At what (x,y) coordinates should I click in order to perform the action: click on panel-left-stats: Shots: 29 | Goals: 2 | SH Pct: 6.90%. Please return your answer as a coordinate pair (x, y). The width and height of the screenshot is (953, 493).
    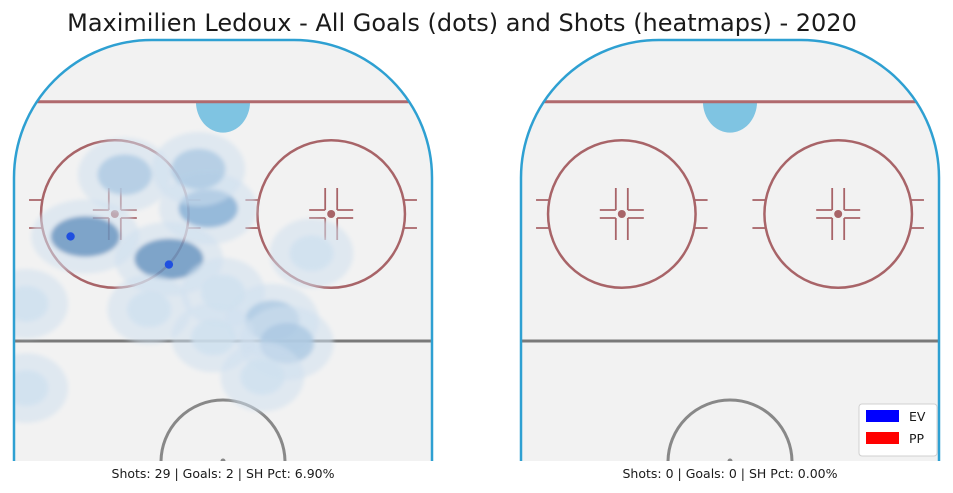
    Looking at the image, I should click on (223, 473).